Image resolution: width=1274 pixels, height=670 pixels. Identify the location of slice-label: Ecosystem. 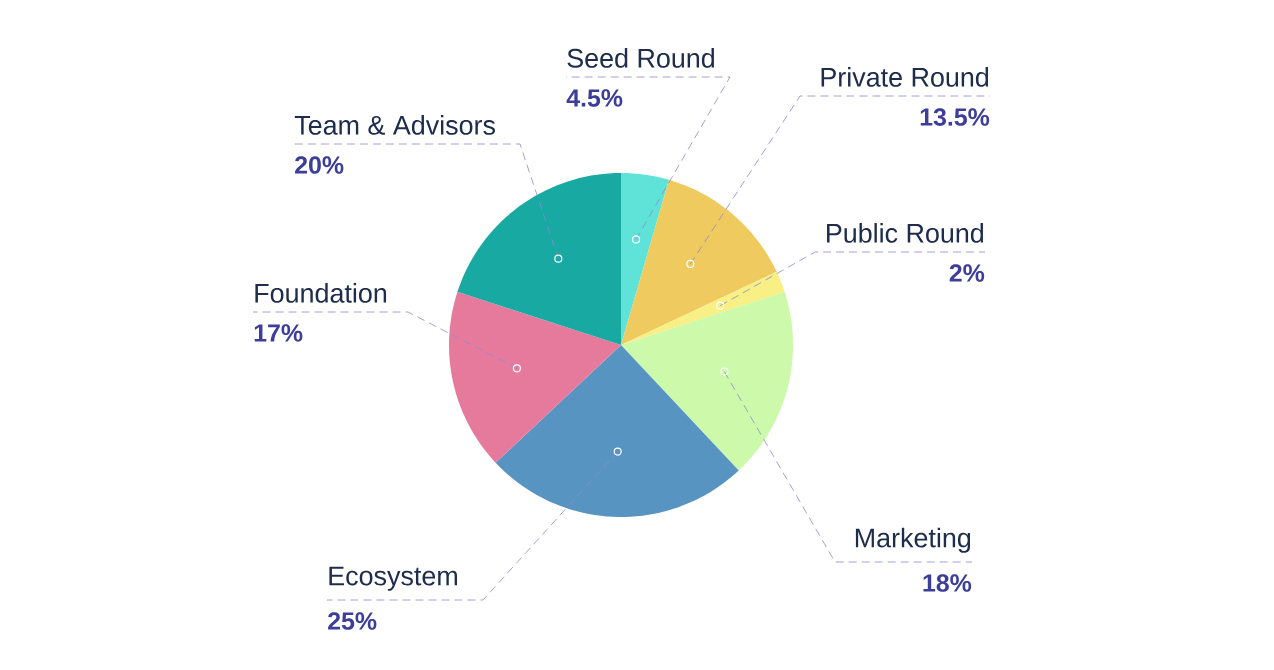
(393, 578).